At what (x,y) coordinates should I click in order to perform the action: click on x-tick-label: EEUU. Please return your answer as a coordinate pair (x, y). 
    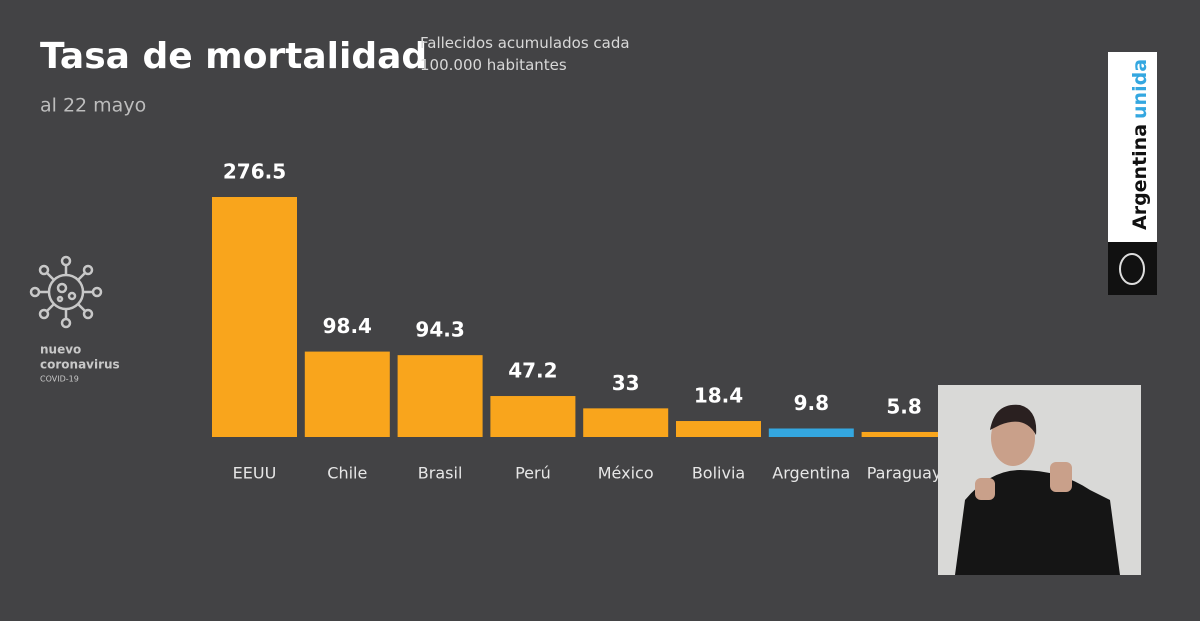
    Looking at the image, I should click on (255, 473).